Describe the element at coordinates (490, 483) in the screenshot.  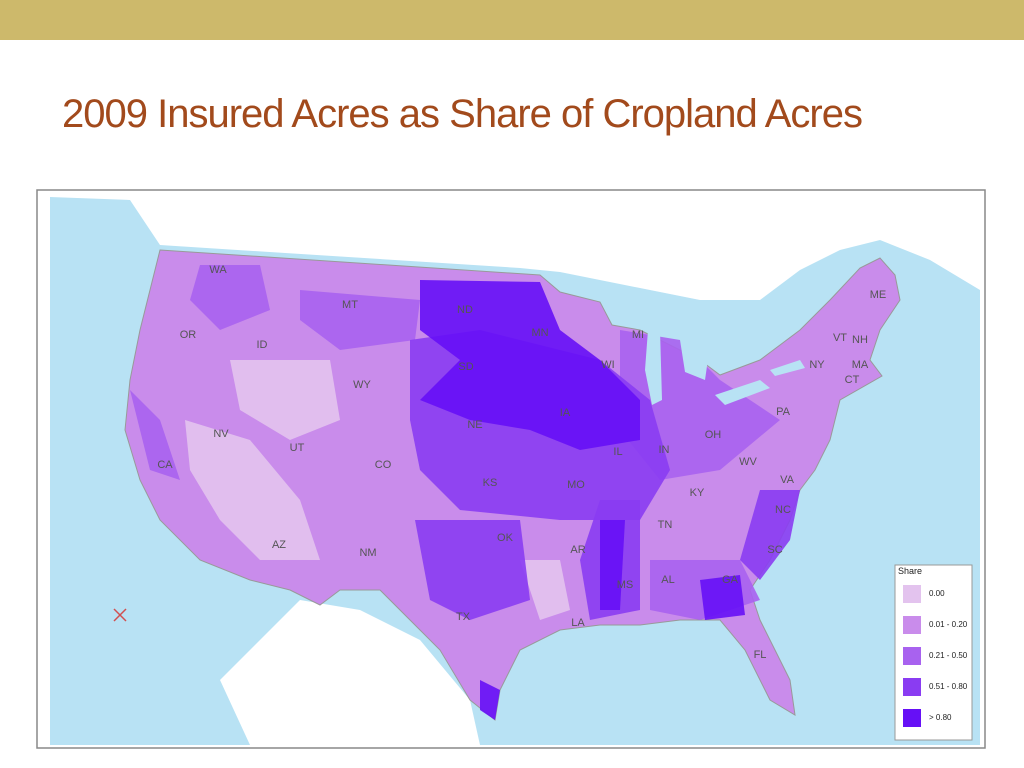
I see `state-label: KS` at that location.